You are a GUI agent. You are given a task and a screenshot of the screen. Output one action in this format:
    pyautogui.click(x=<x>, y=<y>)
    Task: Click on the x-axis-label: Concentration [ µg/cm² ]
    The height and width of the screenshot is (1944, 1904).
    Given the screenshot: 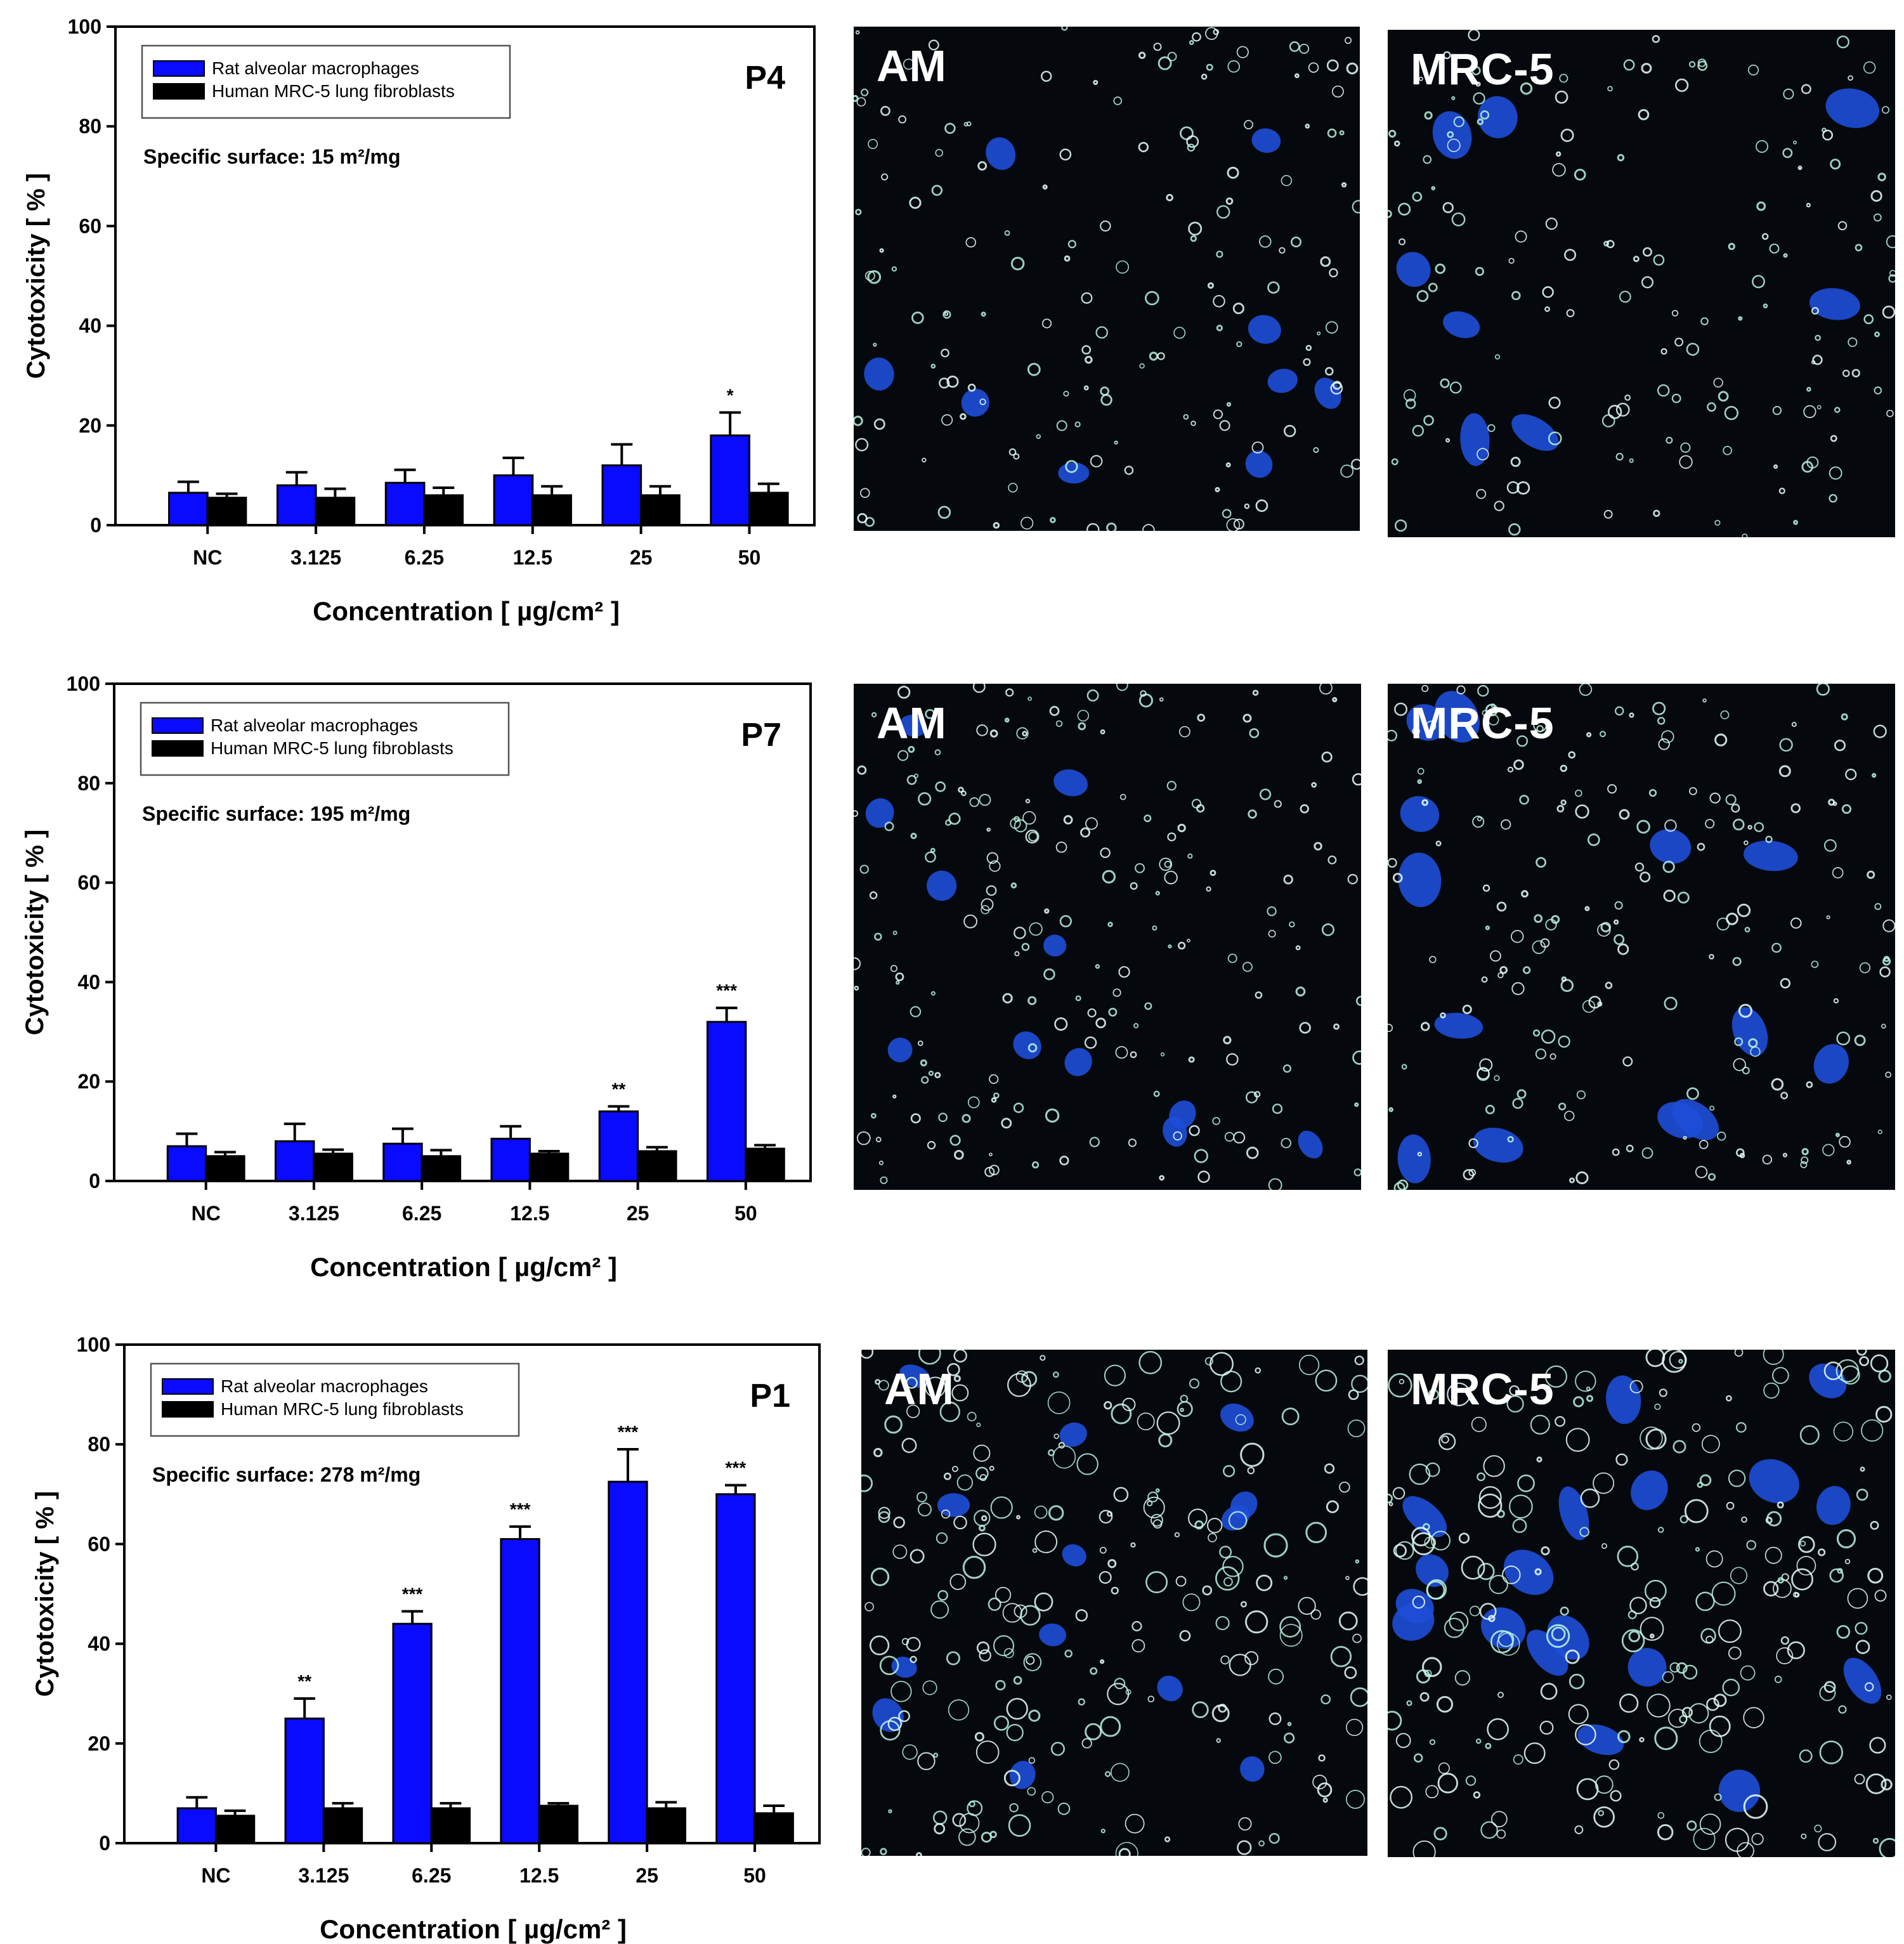 What is the action you would take?
    pyautogui.click(x=463, y=1267)
    